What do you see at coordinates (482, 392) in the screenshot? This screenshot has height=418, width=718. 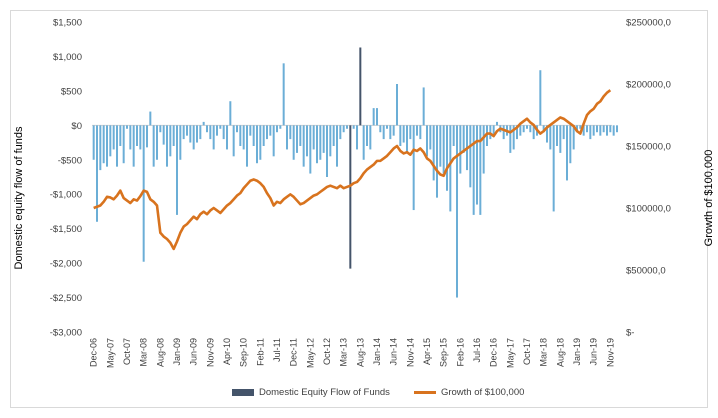 I see `legend-label-growth: Growth of $100,000` at bounding box center [482, 392].